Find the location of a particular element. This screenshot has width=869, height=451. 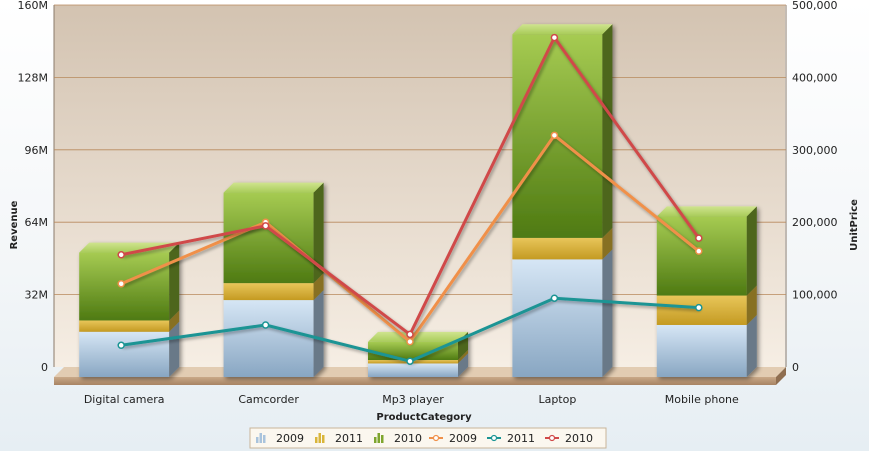

line-series-2011 is located at coordinates (410, 329).